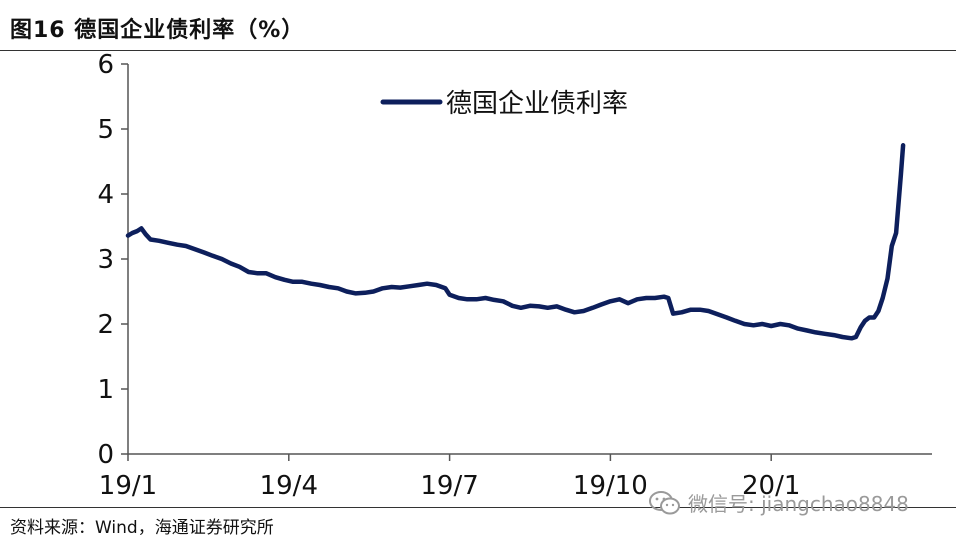  I want to click on footer-divider, so click(478, 507).